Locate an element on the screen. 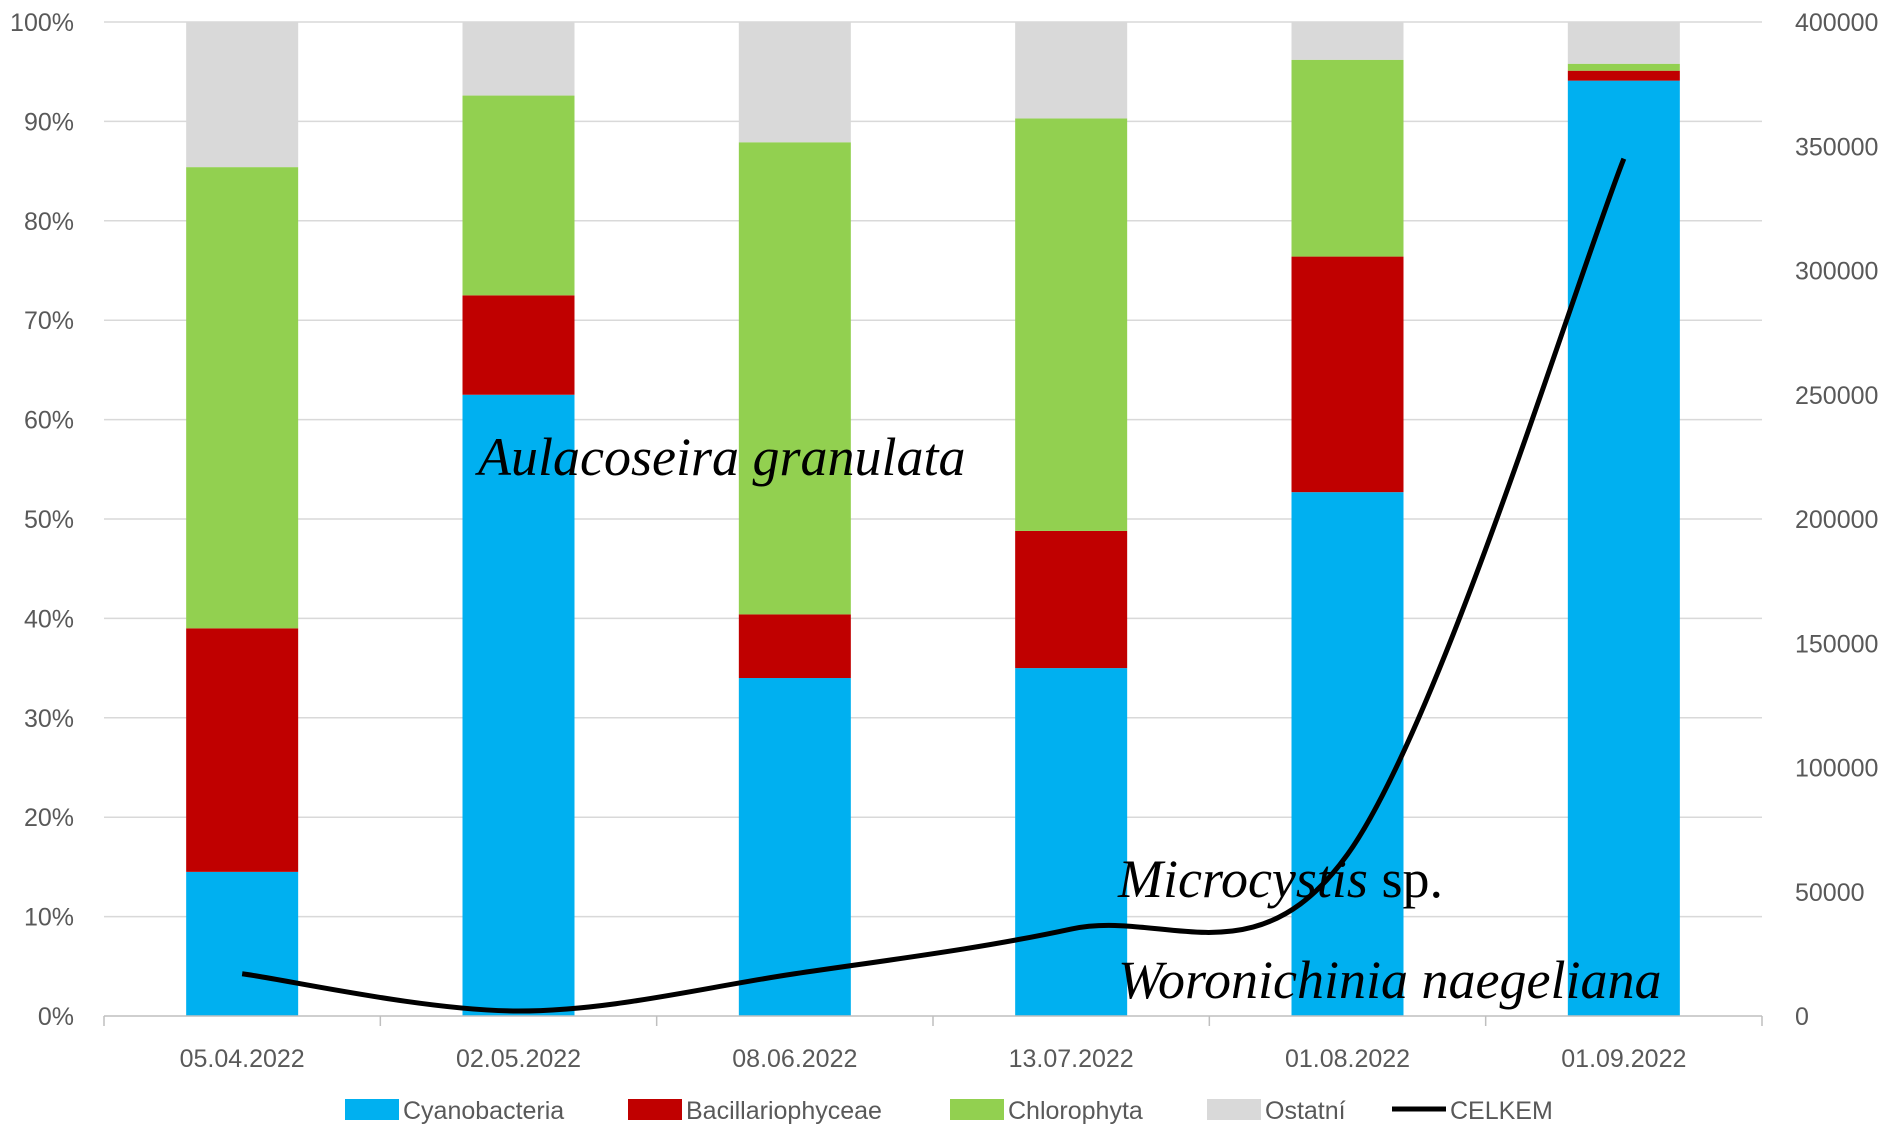 The width and height of the screenshot is (1893, 1139). annotation-woronichinia: Woronichinia naegeliana is located at coordinates (1389, 980).